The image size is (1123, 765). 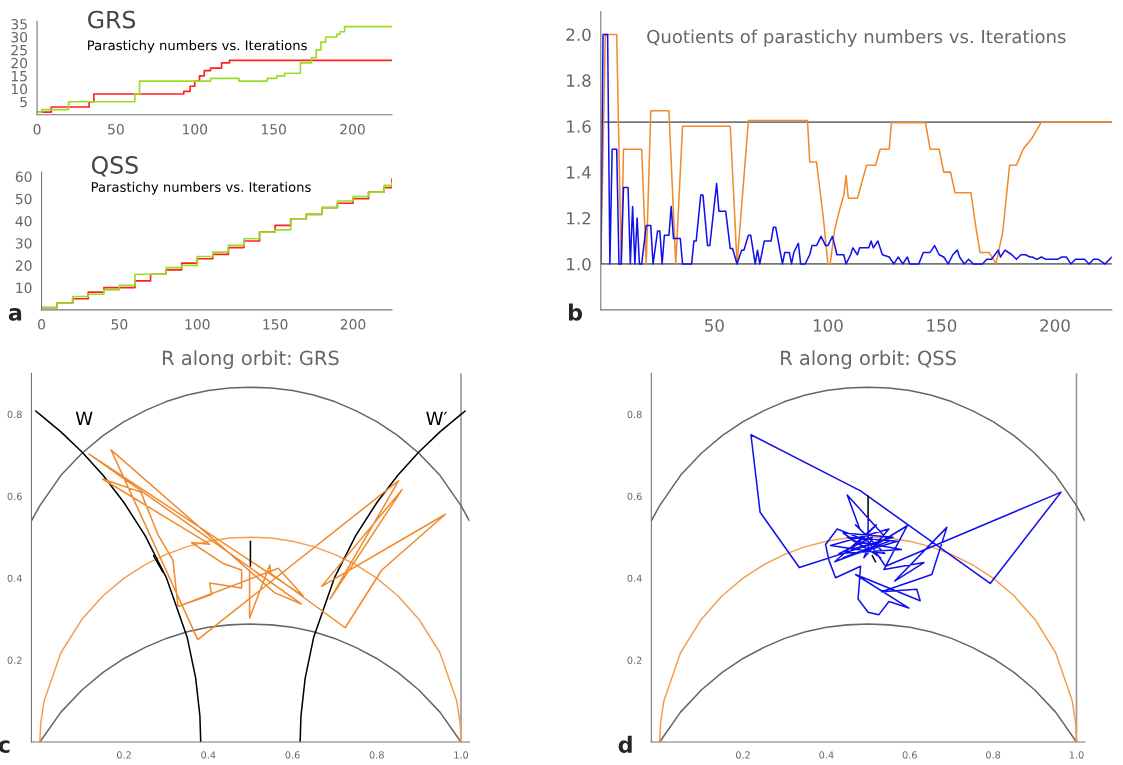 What do you see at coordinates (19, 24) in the screenshot?
I see `y-tick-label: 35` at bounding box center [19, 24].